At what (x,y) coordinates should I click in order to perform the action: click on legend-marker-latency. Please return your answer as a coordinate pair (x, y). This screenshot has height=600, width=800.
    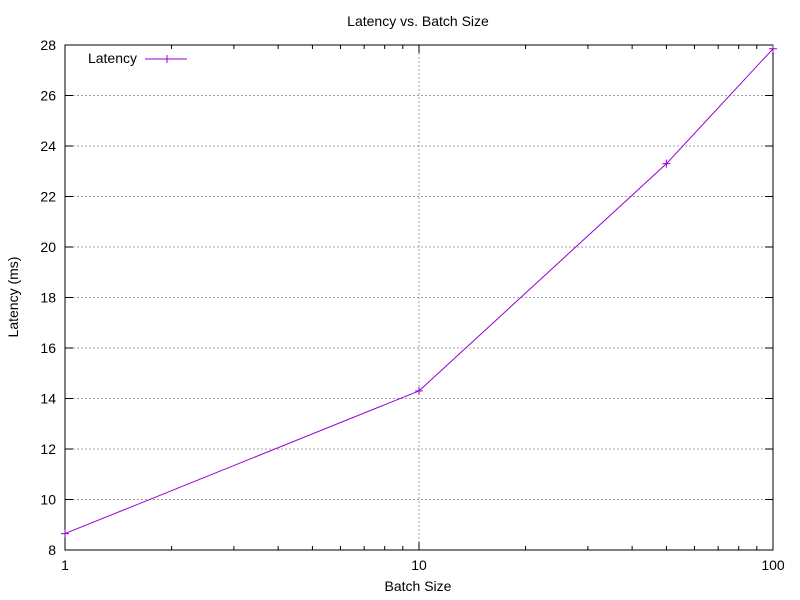
    Looking at the image, I should click on (167, 59).